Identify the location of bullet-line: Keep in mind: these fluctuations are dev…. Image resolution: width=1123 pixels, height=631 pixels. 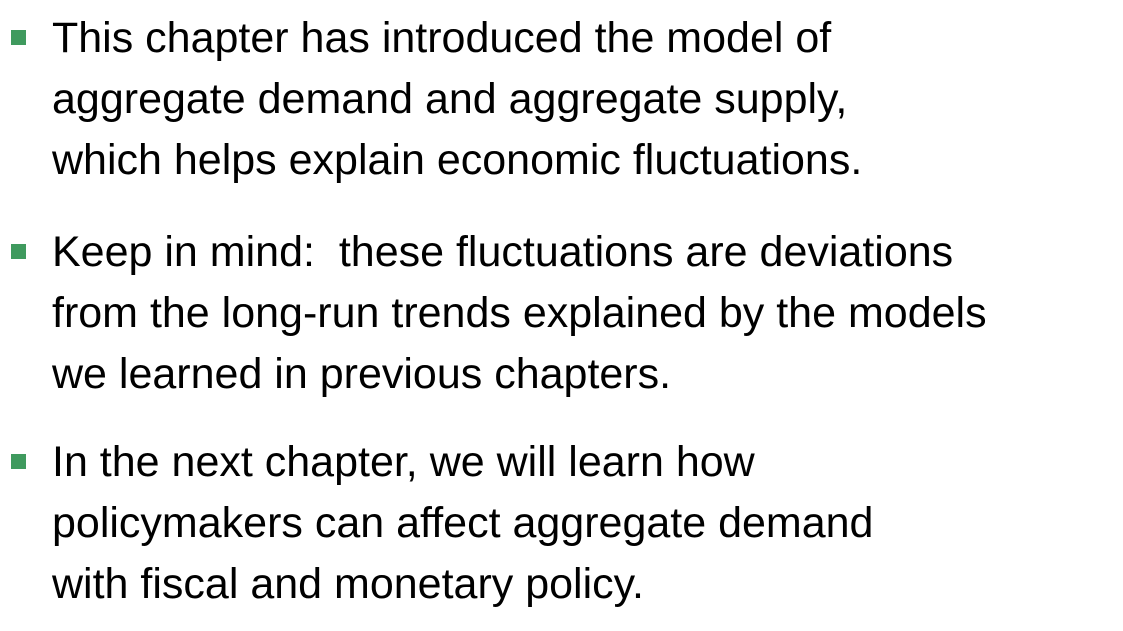
(503, 252).